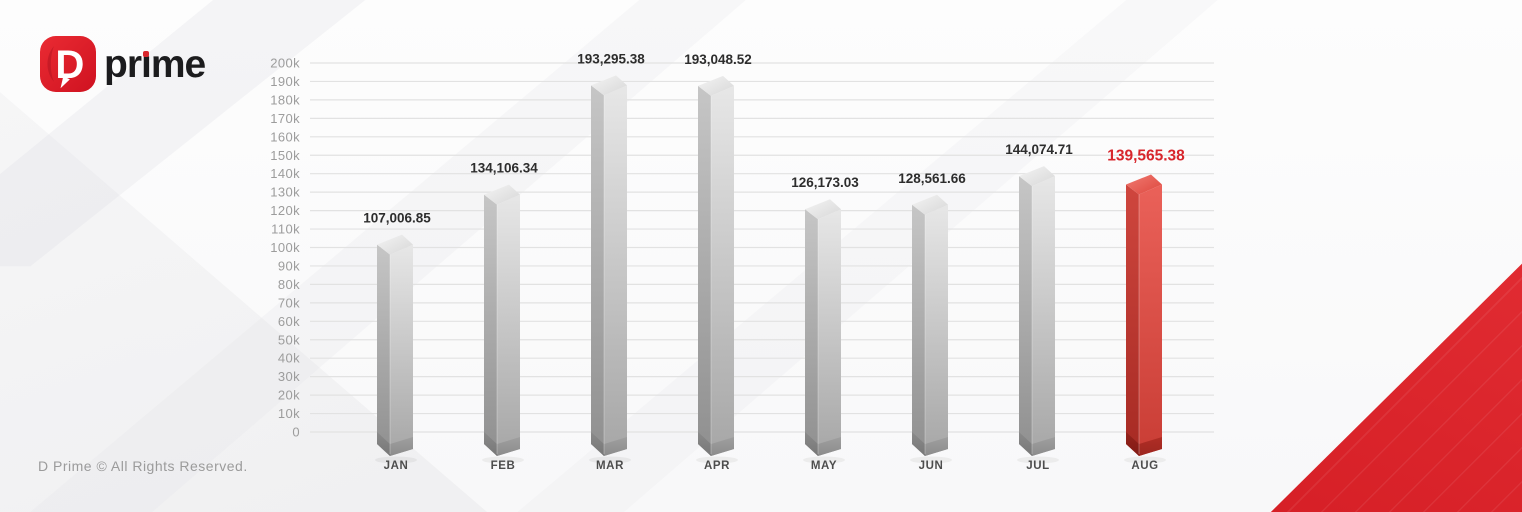 The height and width of the screenshot is (512, 1522). What do you see at coordinates (285, 229) in the screenshot?
I see `y-tick-label: 110k` at bounding box center [285, 229].